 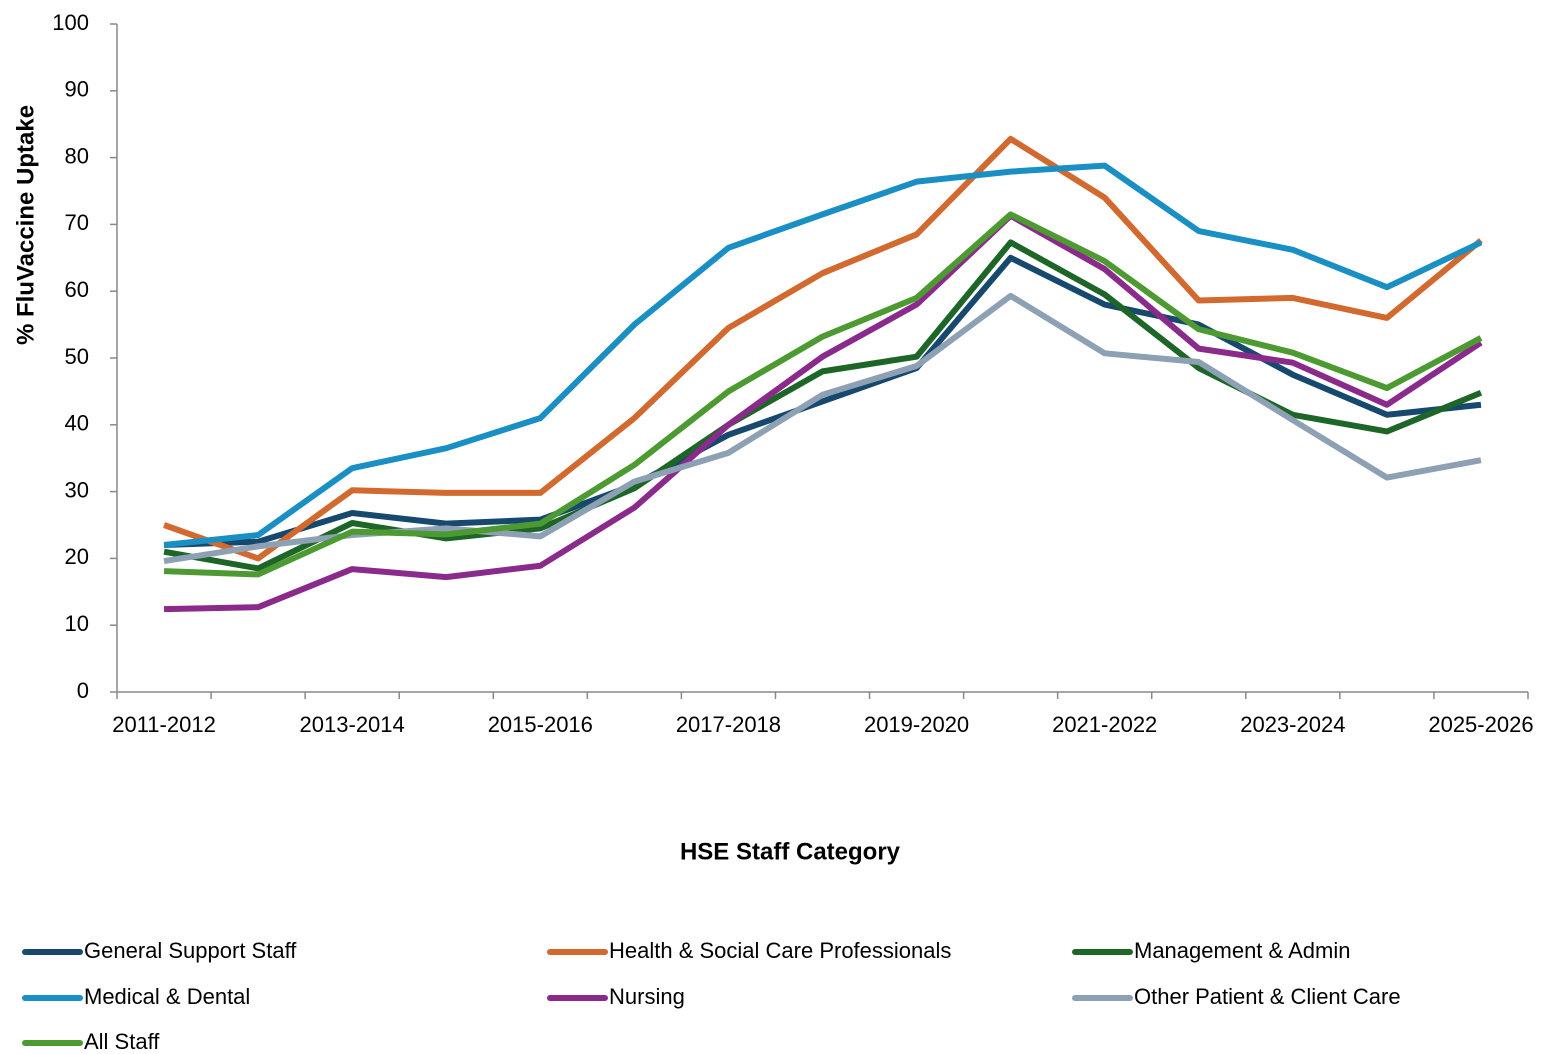 What do you see at coordinates (77, 222) in the screenshot?
I see `y-tick-label: 70` at bounding box center [77, 222].